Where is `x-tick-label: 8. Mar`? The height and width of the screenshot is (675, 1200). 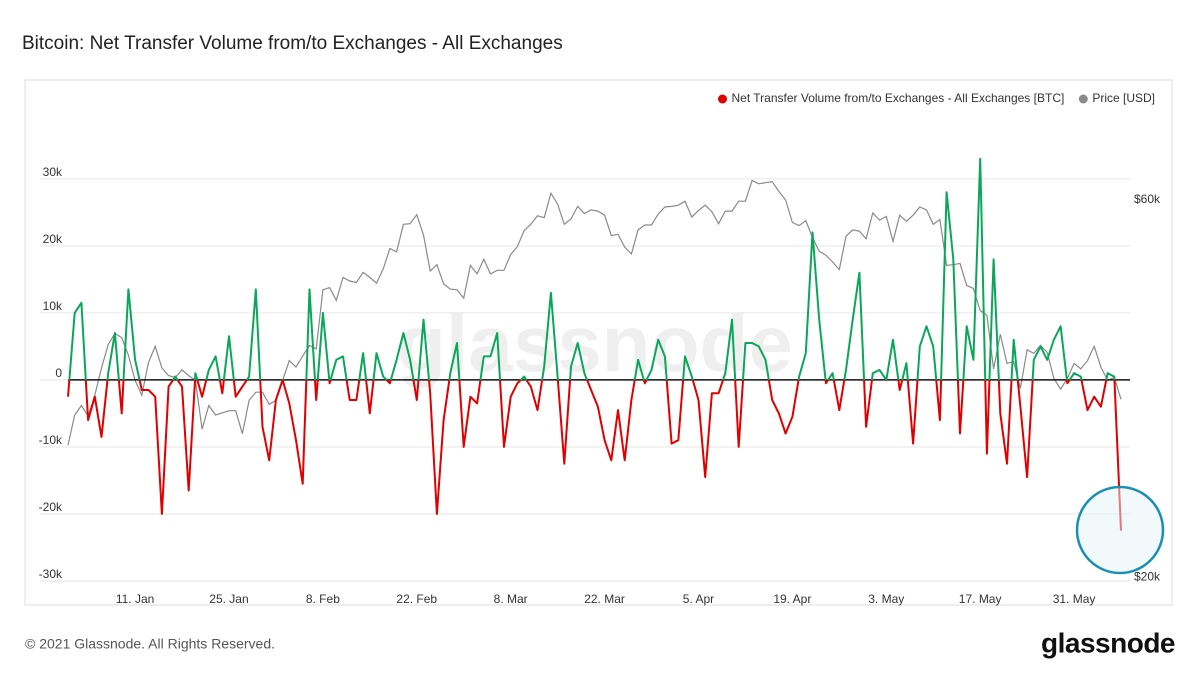 x-tick-label: 8. Mar is located at coordinates (511, 599).